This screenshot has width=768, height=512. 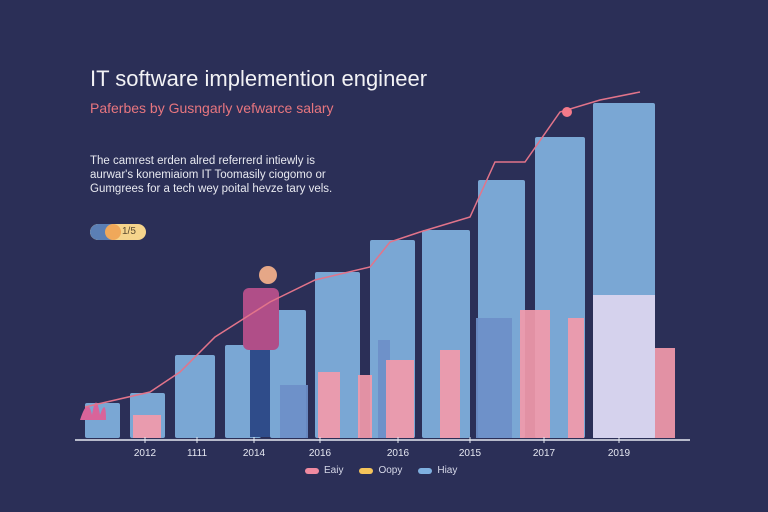 I want to click on x-tick-label: 2019, so click(x=619, y=453).